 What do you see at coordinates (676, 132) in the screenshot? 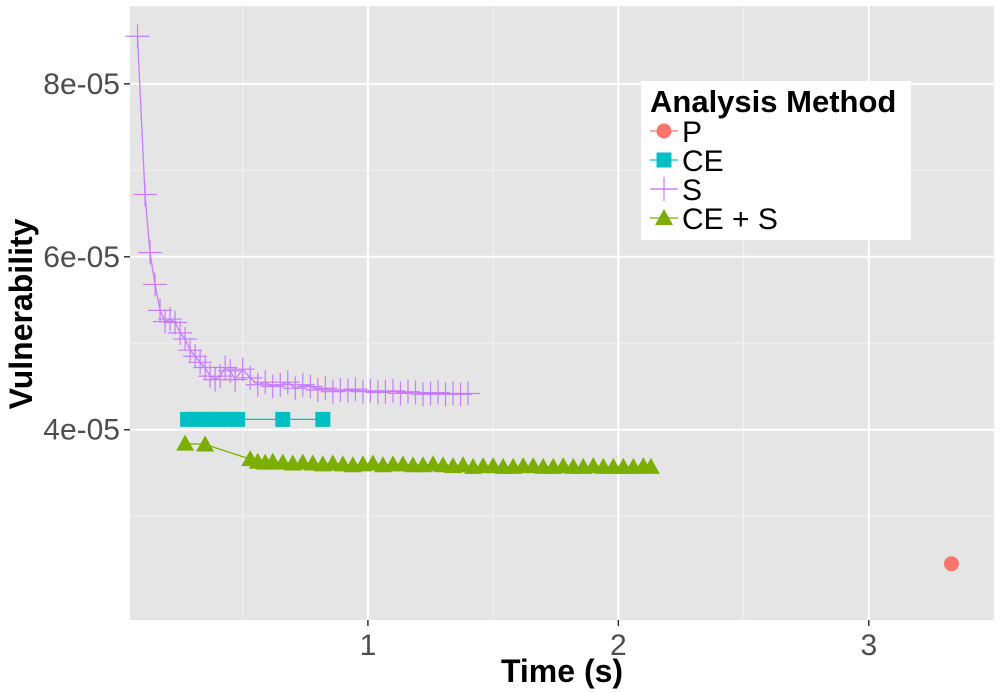
I see `legend-key-p: P` at bounding box center [676, 132].